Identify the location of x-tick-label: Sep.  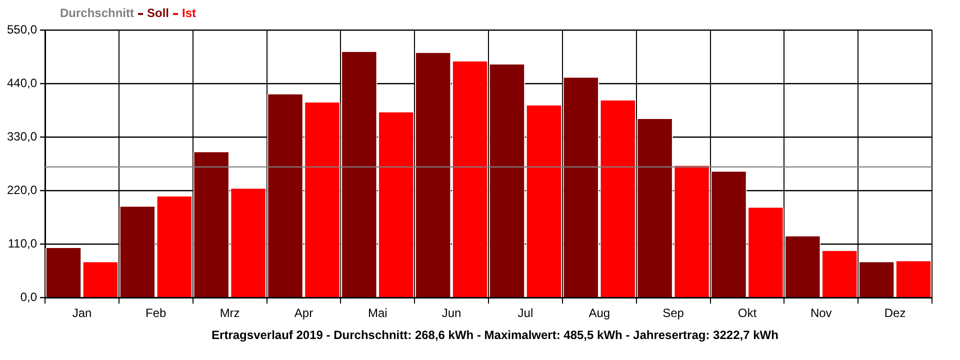
(673, 313).